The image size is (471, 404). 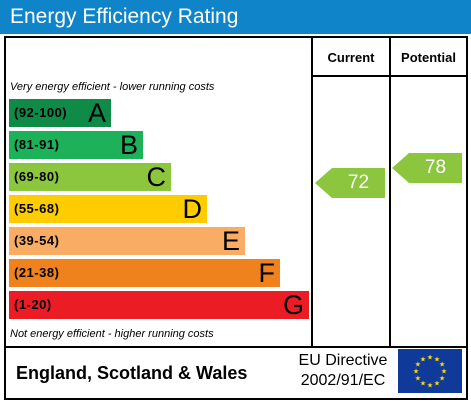 What do you see at coordinates (144, 273) in the screenshot?
I see `band-f: (21-38) F` at bounding box center [144, 273].